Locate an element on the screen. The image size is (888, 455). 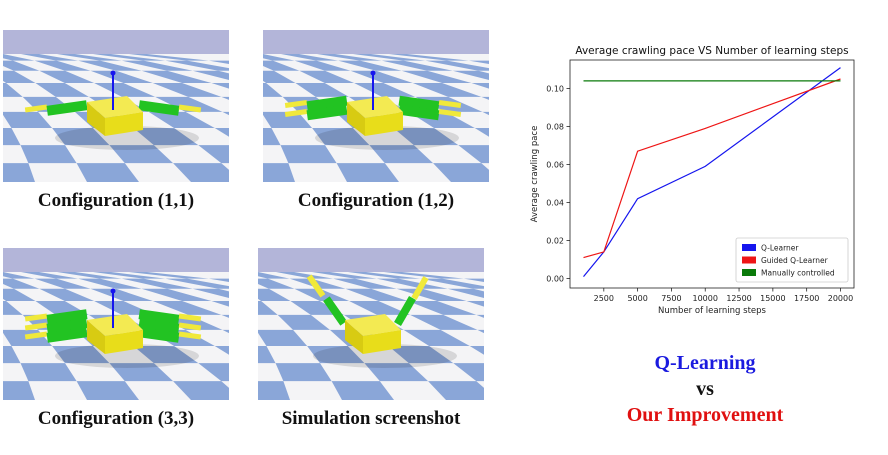
sim-panel-screenshot is located at coordinates (371, 324).